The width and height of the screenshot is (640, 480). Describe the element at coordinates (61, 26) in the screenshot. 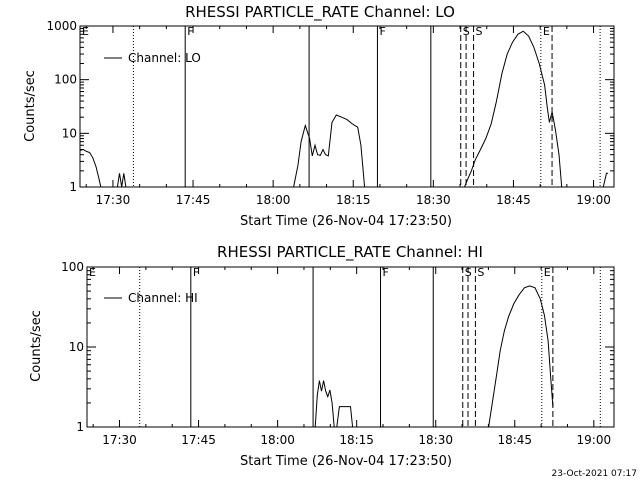

I see `y-tick-label: 1000` at that location.